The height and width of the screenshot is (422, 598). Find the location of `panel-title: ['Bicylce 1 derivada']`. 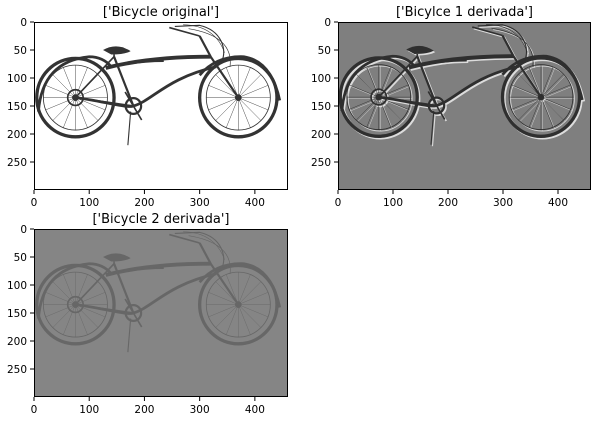

panel-title: ['Bicylce 1 derivada'] is located at coordinates (464, 12).